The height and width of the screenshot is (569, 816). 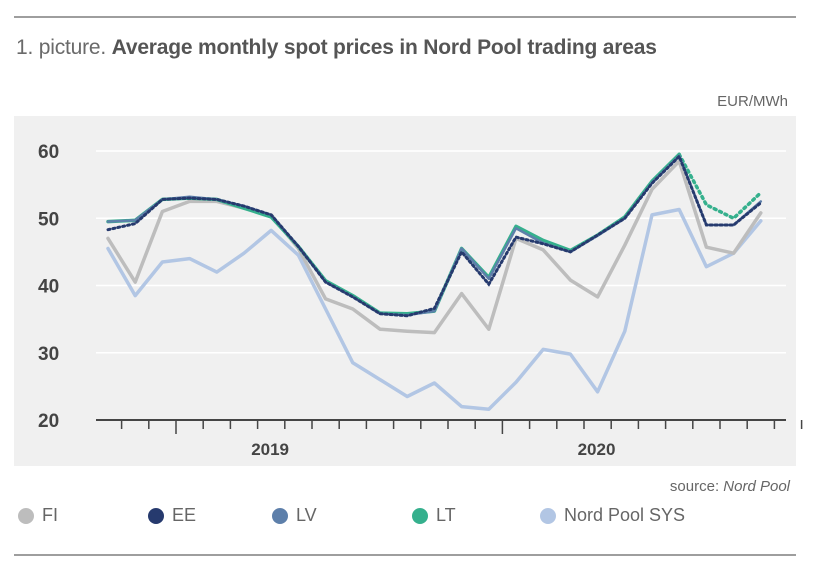 I want to click on legend-item-lv: LV, so click(x=294, y=515).